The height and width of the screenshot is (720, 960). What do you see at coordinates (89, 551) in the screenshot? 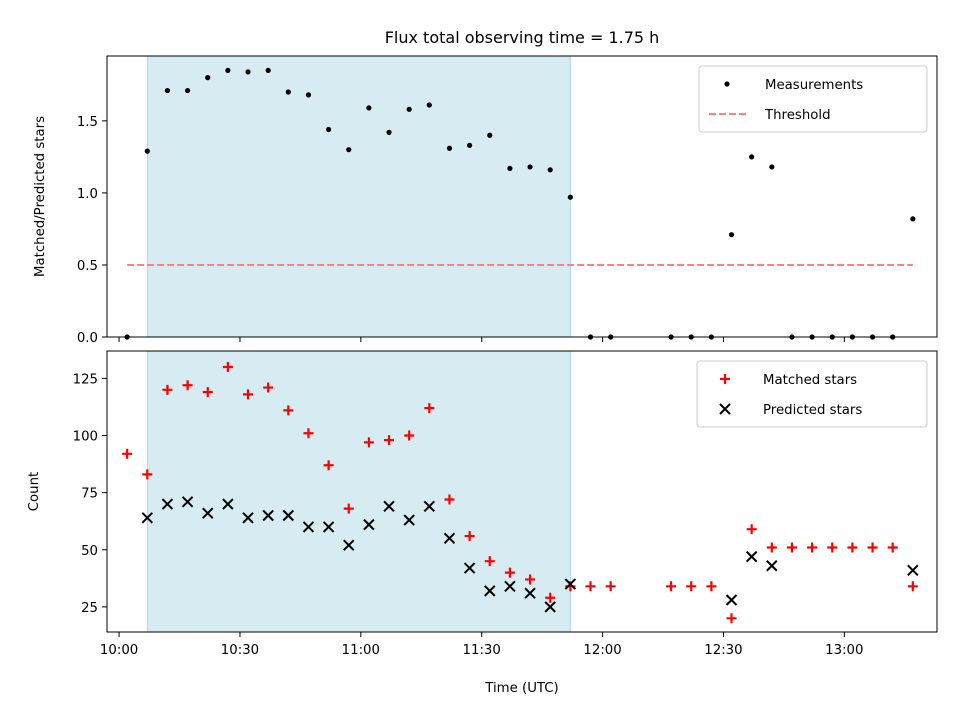
I see `y-tick-label: 50` at bounding box center [89, 551].